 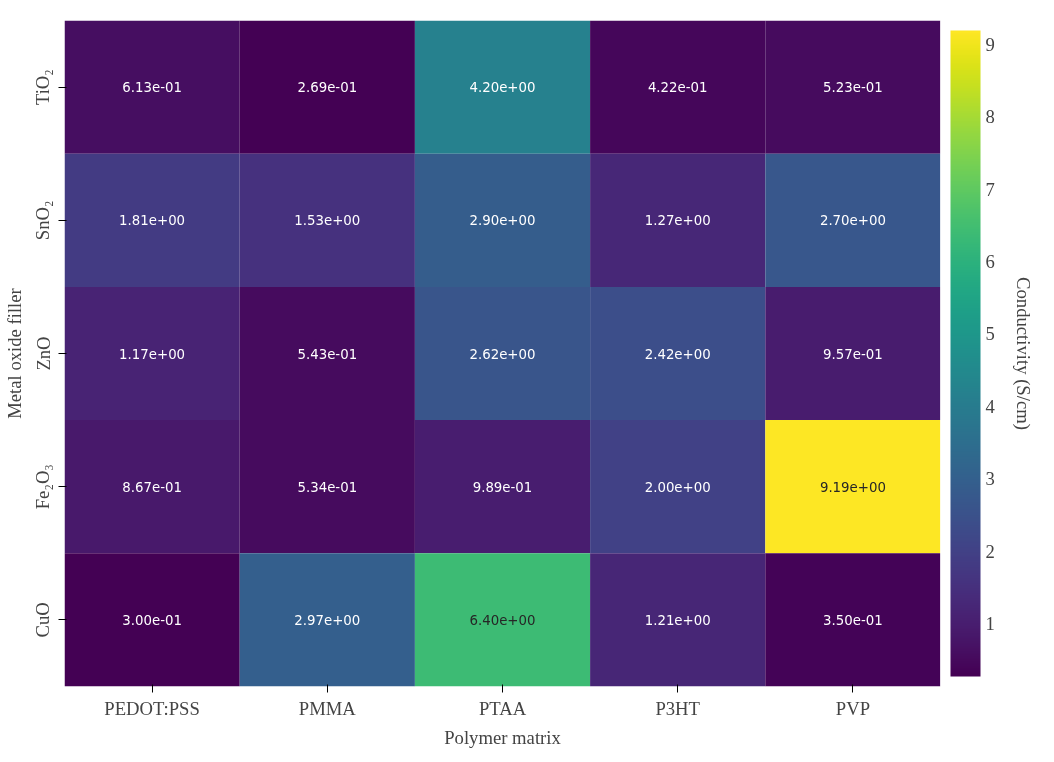 What do you see at coordinates (503, 737) in the screenshot?
I see `x-axis-title: Polymer matrix` at bounding box center [503, 737].